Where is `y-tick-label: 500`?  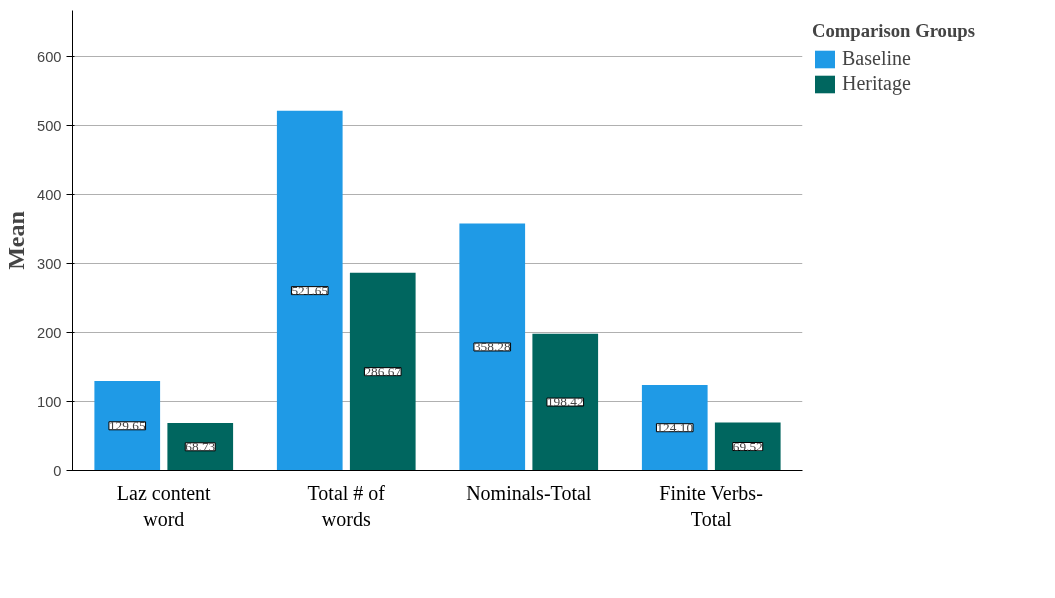
y-tick-label: 500 is located at coordinates (49, 125).